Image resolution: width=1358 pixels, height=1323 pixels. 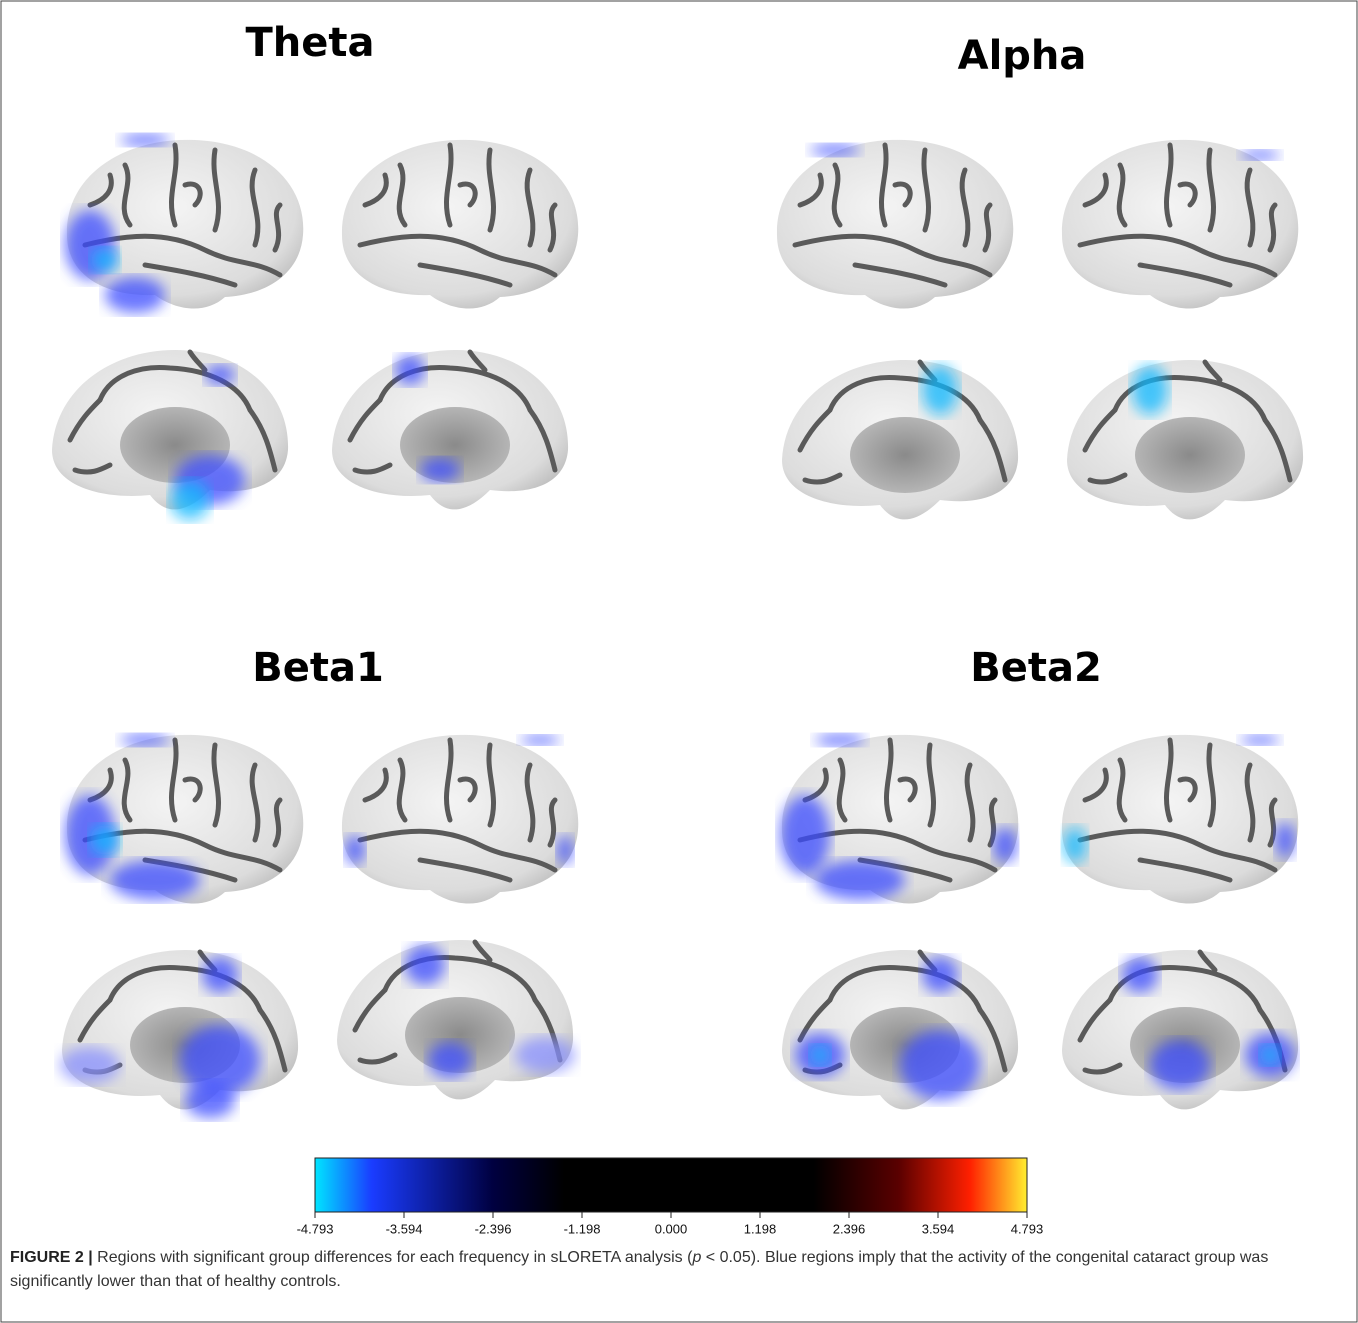 I want to click on colorbar-tick-label: 1.198, so click(x=760, y=1228).